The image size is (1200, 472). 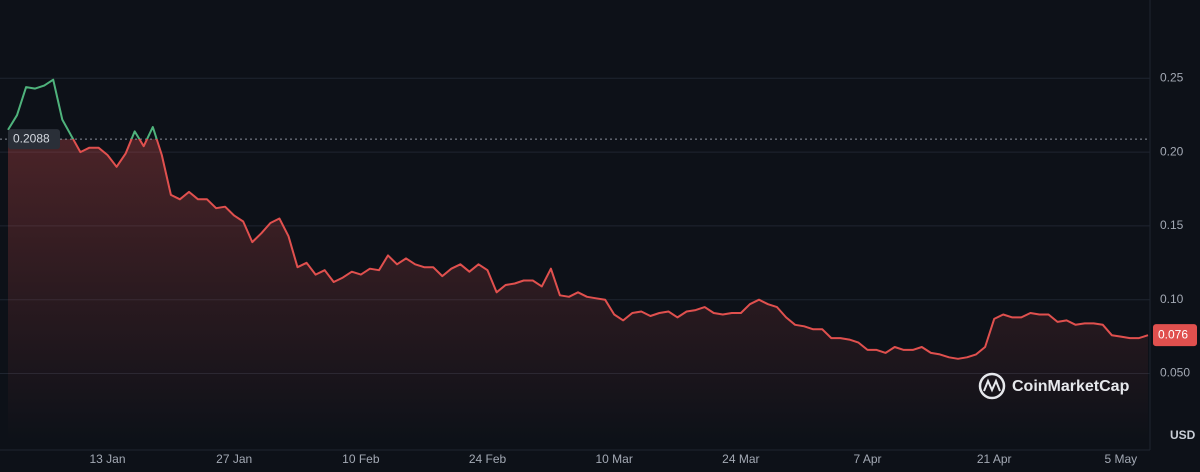 I want to click on currency: USD, so click(x=1183, y=435).